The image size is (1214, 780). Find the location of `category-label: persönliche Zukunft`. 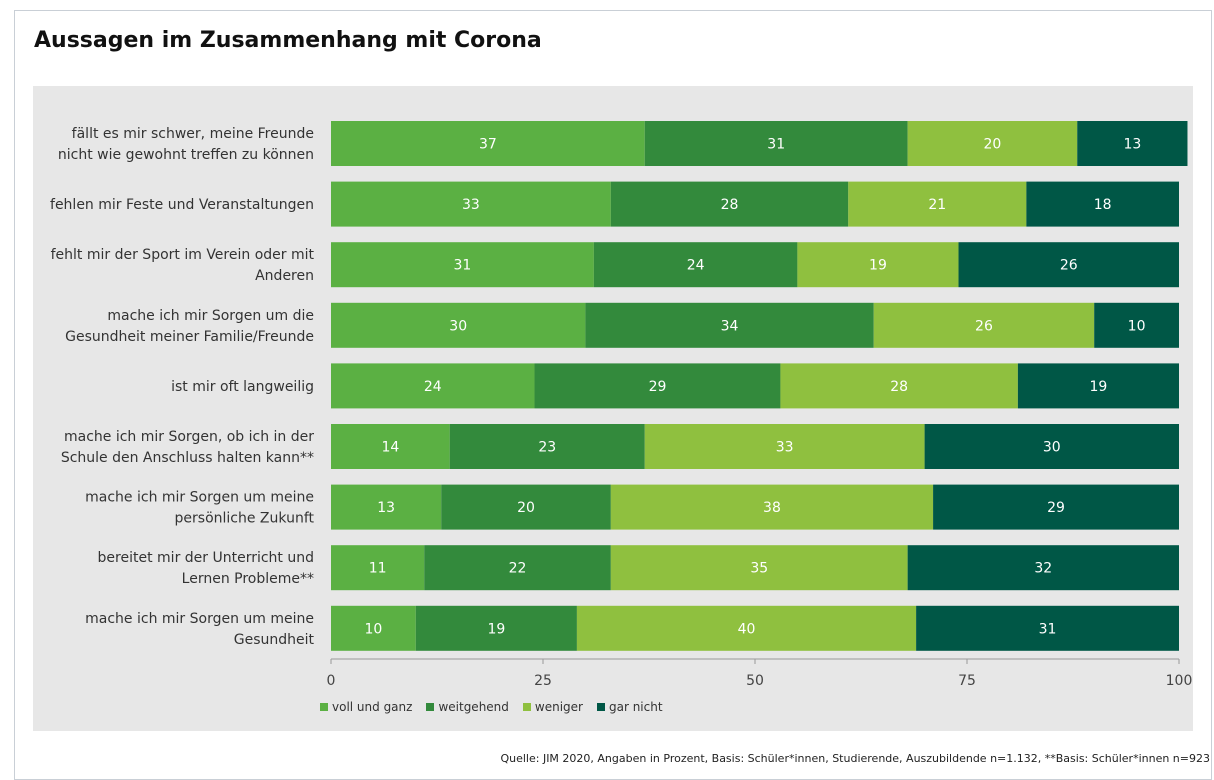

category-label: persönliche Zukunft is located at coordinates (245, 519).